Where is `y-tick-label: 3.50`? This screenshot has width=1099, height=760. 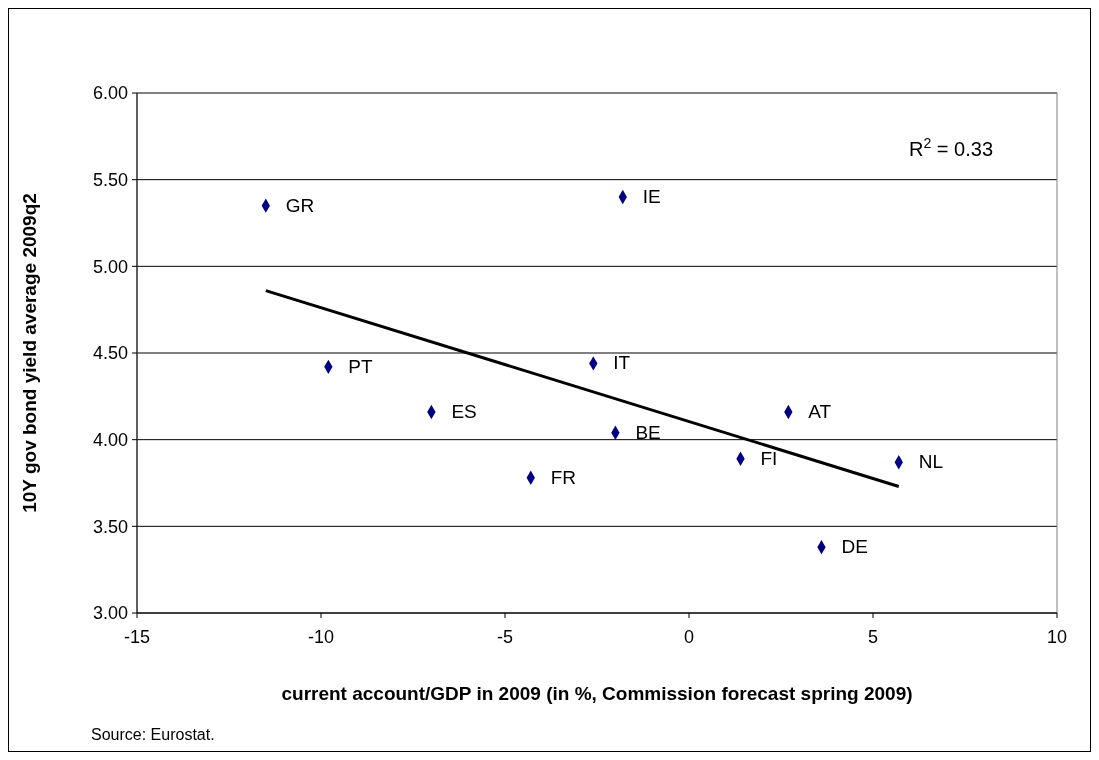 y-tick-label: 3.50 is located at coordinates (110, 526).